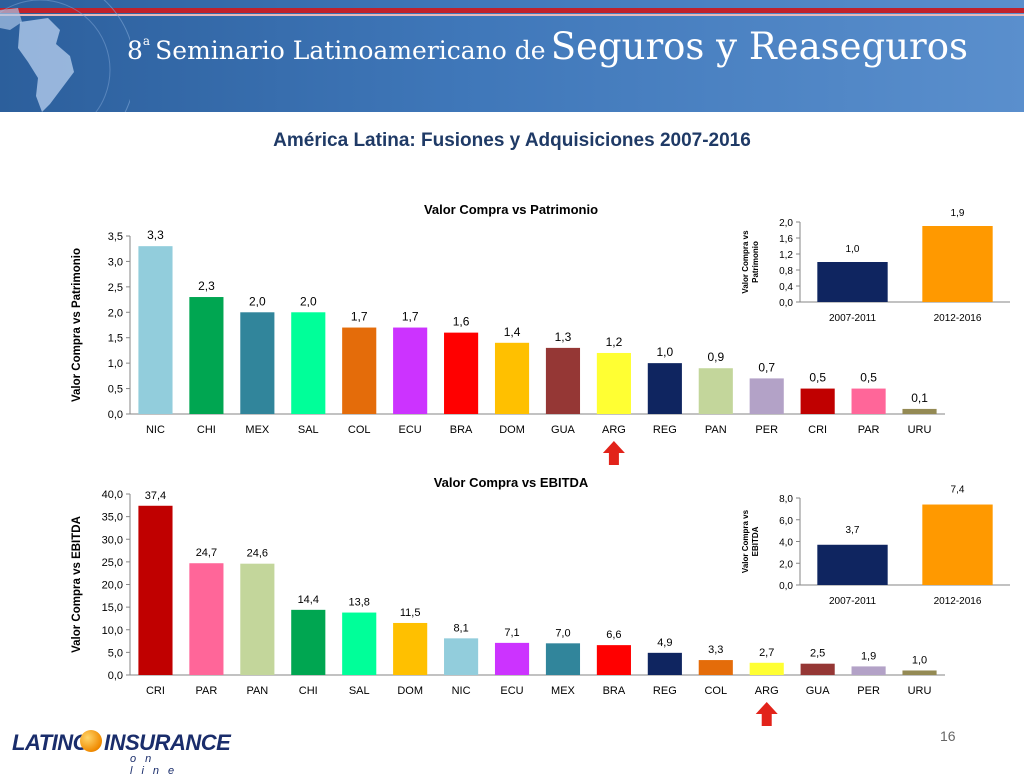  What do you see at coordinates (715, 691) in the screenshot?
I see `category-label: COL` at bounding box center [715, 691].